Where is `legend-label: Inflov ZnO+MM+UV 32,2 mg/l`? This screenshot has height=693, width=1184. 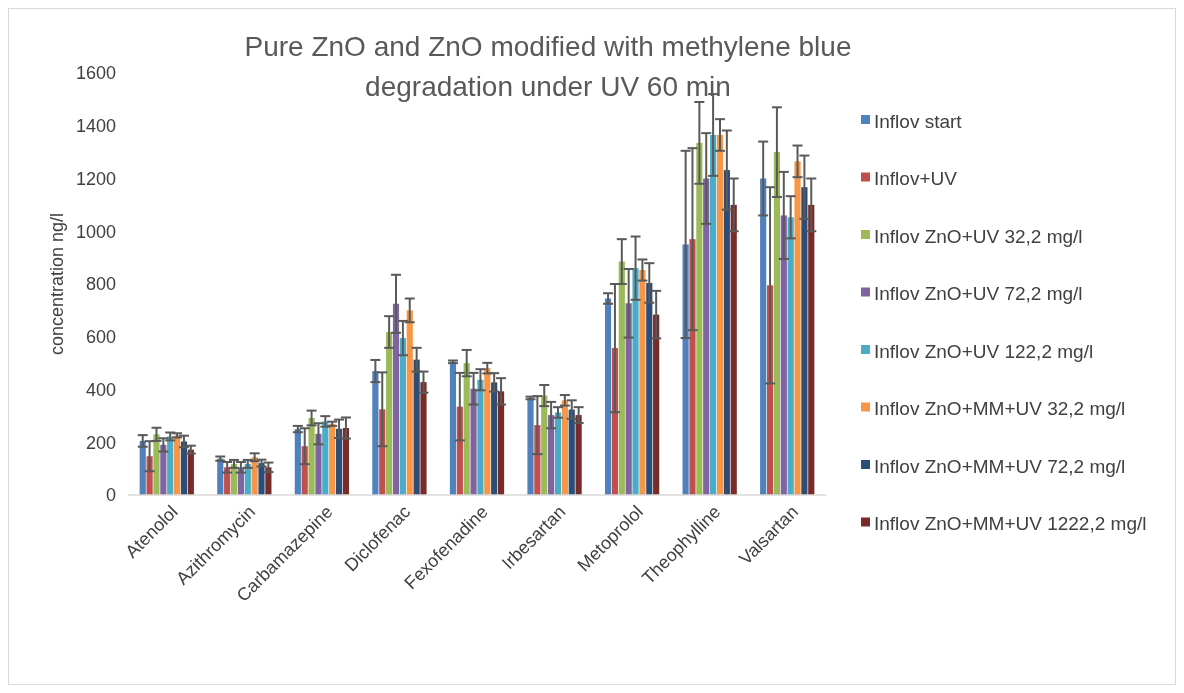
legend-label: Inflov ZnO+MM+UV 32,2 mg/l is located at coordinates (1000, 409).